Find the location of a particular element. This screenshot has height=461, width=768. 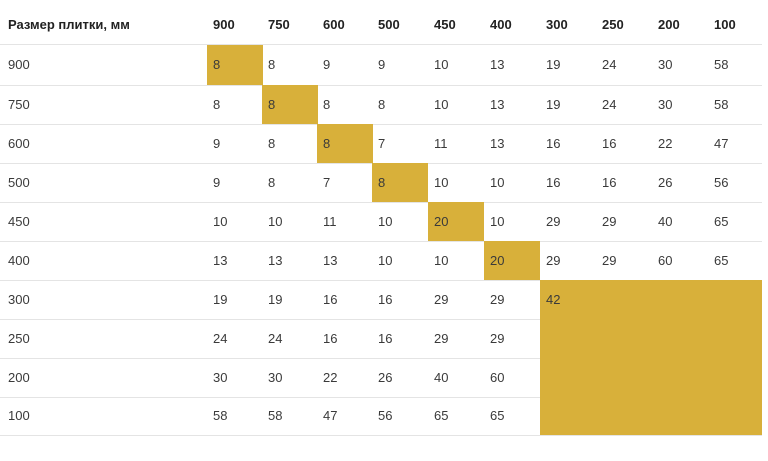

corner-header-label: Размер плитки, мм is located at coordinates (69, 24).